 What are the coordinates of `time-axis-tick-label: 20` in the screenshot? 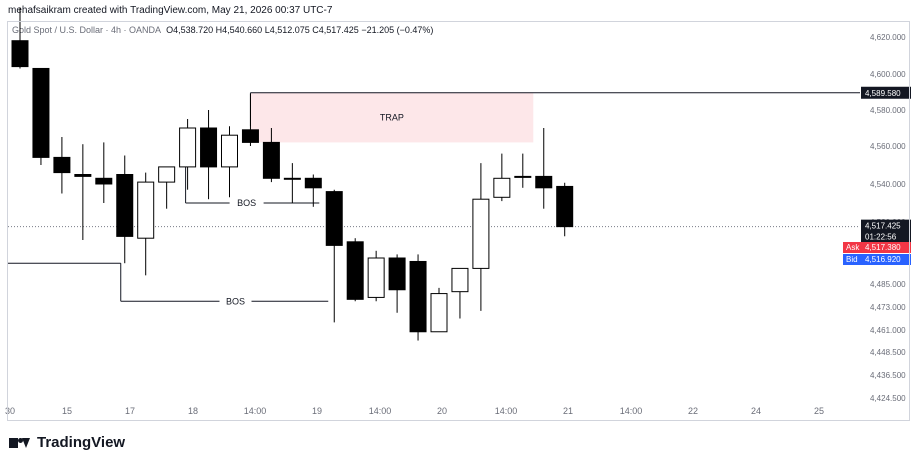 It's located at (442, 411).